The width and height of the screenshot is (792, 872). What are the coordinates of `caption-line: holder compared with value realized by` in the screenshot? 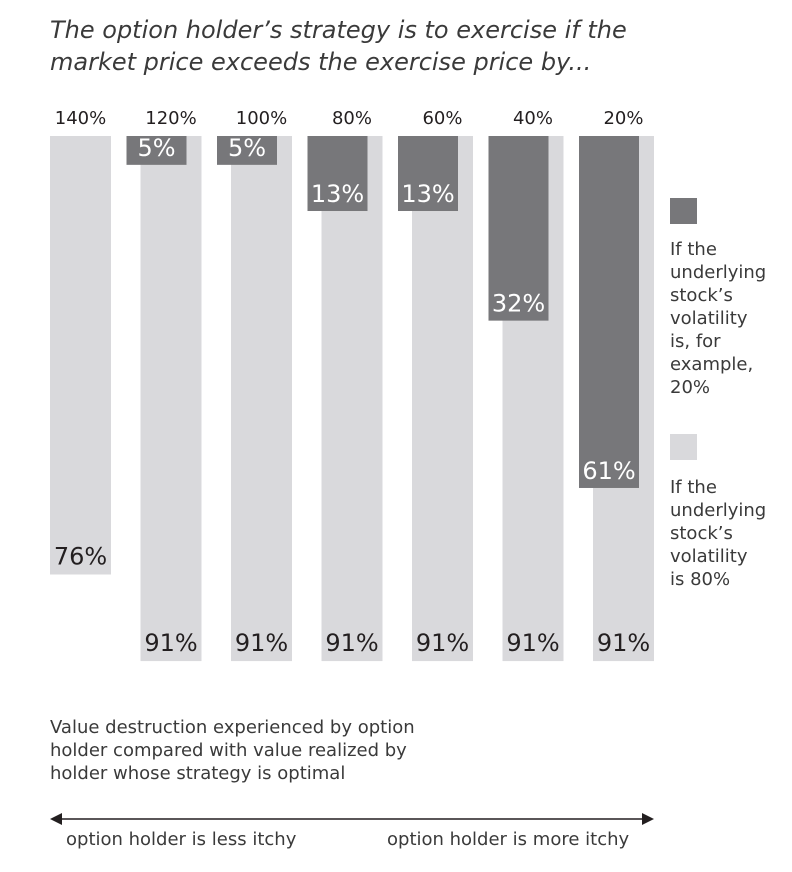 It's located at (228, 750).